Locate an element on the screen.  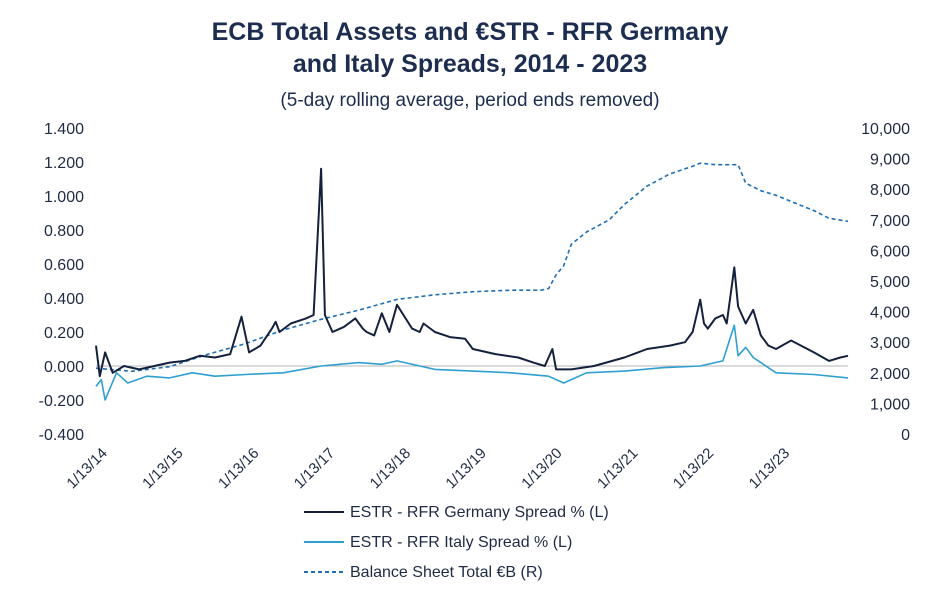
left-tick-label: 0.200 is located at coordinates (64, 333).